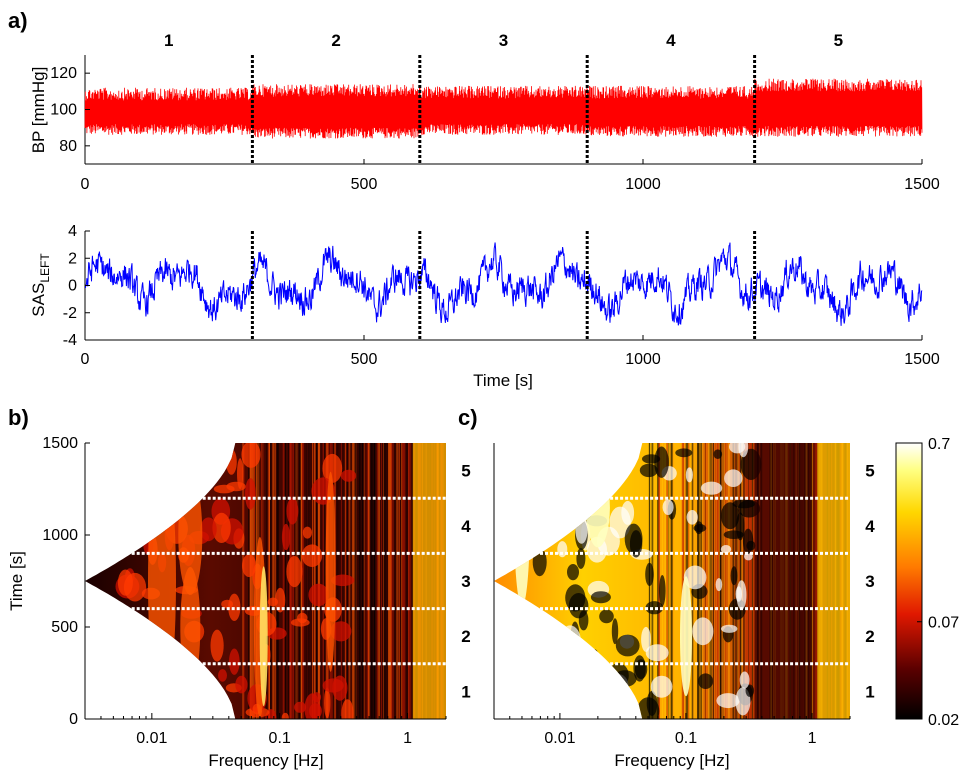 Image resolution: width=975 pixels, height=775 pixels. Describe the element at coordinates (429, 581) in the screenshot. I see `b-band-highfreq` at that location.